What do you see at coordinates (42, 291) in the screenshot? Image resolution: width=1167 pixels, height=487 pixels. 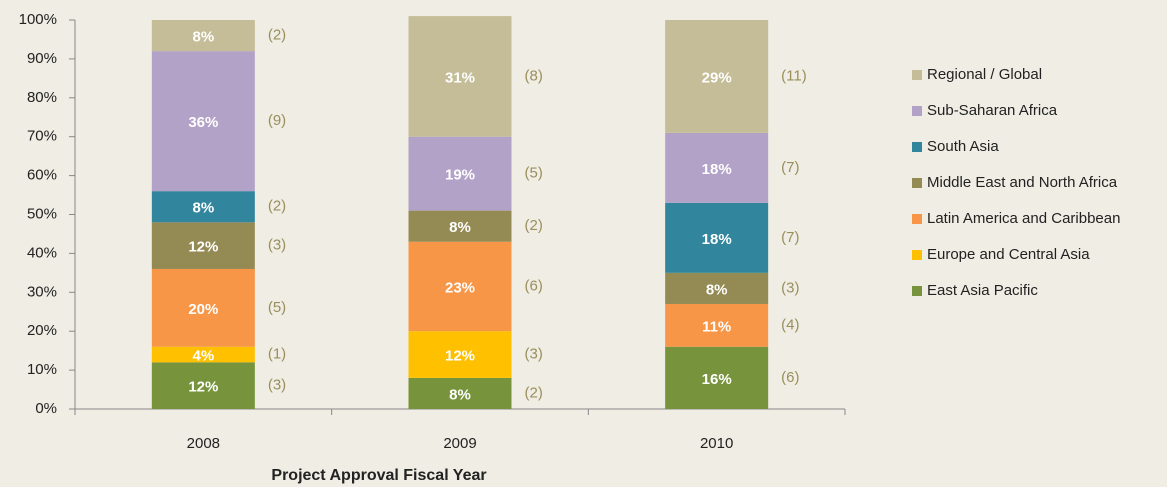 I see `y-tick-label: 30%` at bounding box center [42, 291].